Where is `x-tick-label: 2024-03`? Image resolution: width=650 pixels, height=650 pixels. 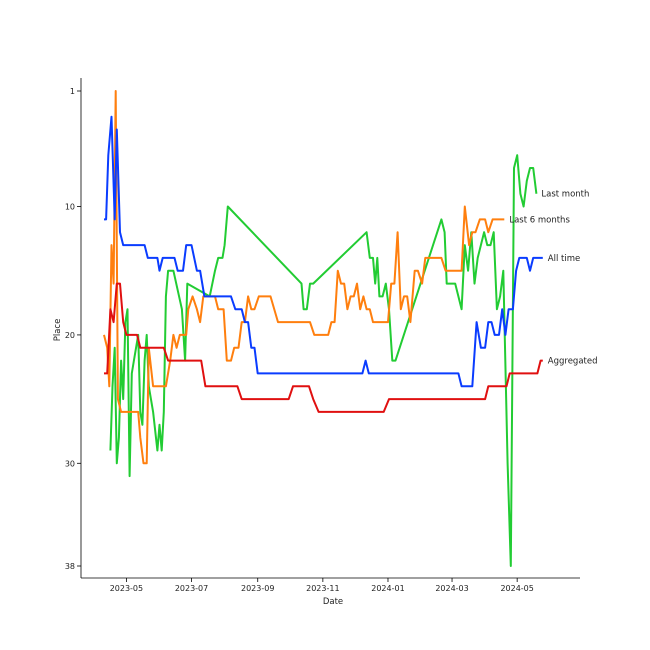 x-tick-label: 2024-03 is located at coordinates (451, 588).